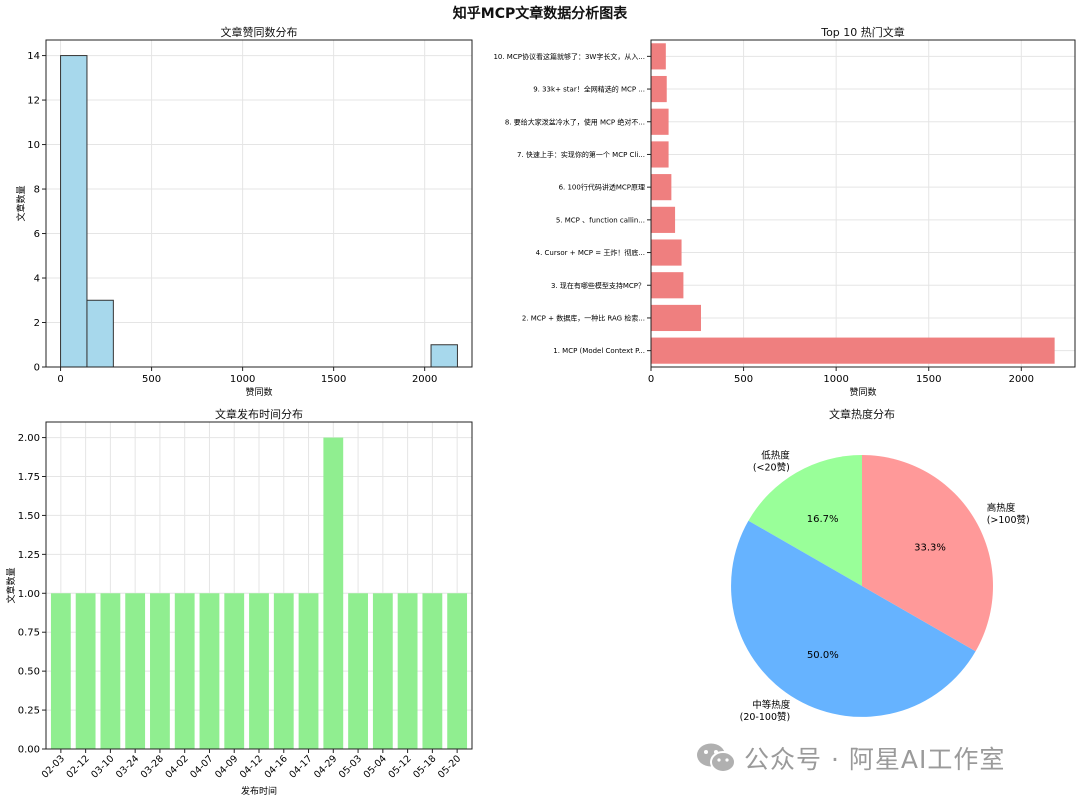 This screenshot has width=1080, height=802. I want to click on time-xtick-label: 04-17, so click(300, 766).